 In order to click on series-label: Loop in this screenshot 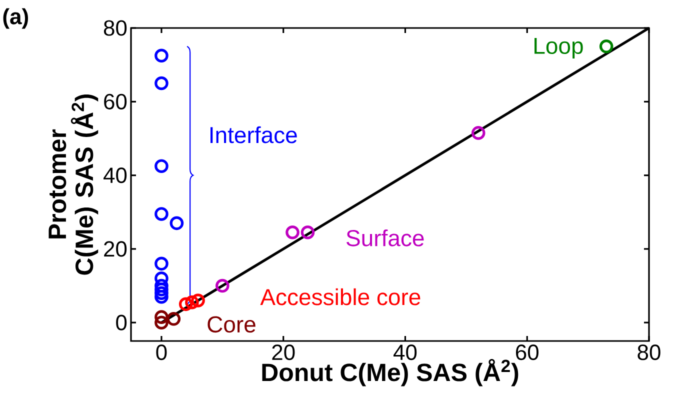, I will do `click(558, 48)`.